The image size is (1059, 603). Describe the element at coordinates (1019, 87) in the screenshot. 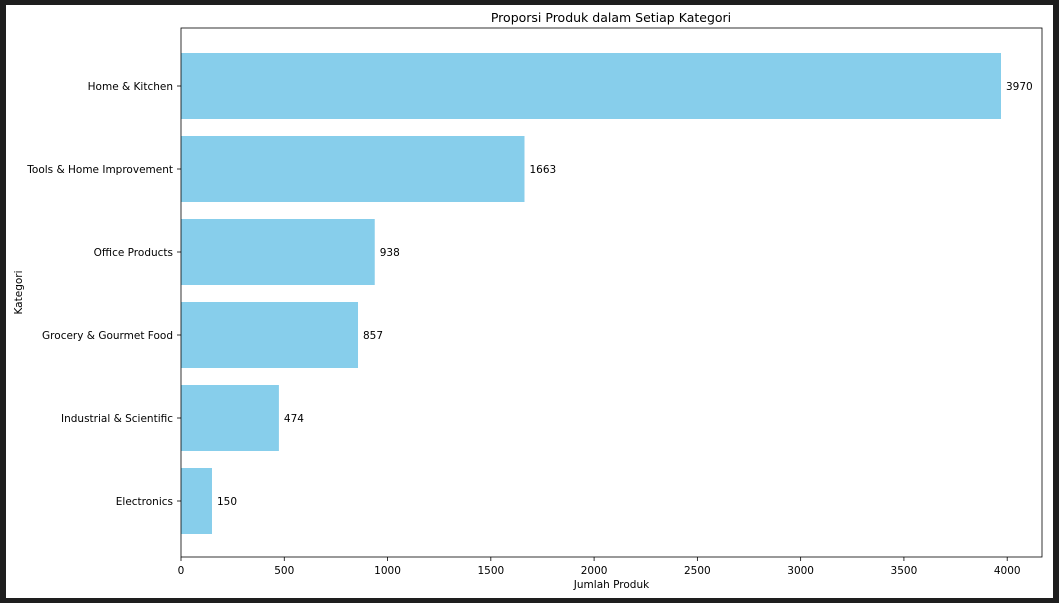

I see `data-label: 3970` at that location.